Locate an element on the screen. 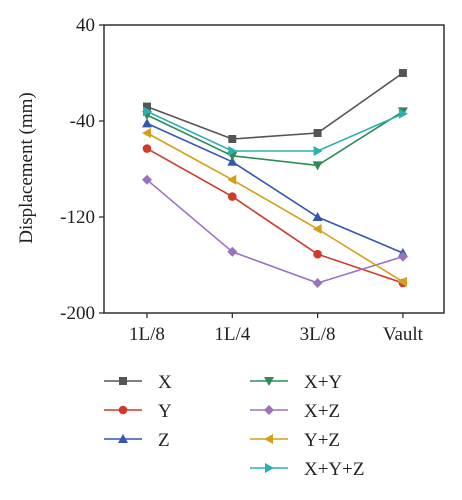 This screenshot has height=500, width=462. series-line-x-y is located at coordinates (275, 138).